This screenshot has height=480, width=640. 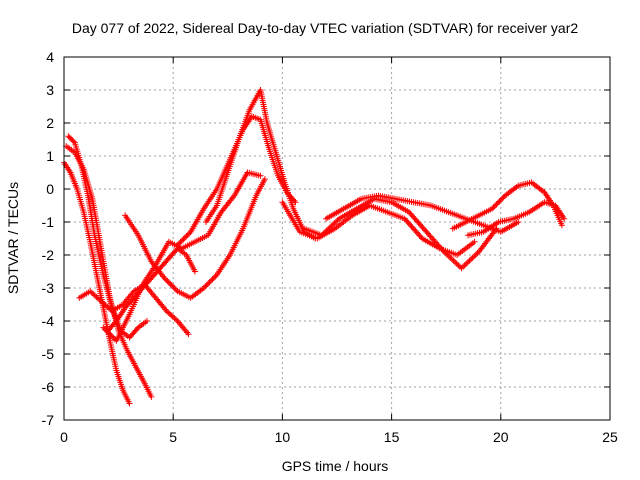 What do you see at coordinates (283, 437) in the screenshot?
I see `x-tick-label: 10` at bounding box center [283, 437].